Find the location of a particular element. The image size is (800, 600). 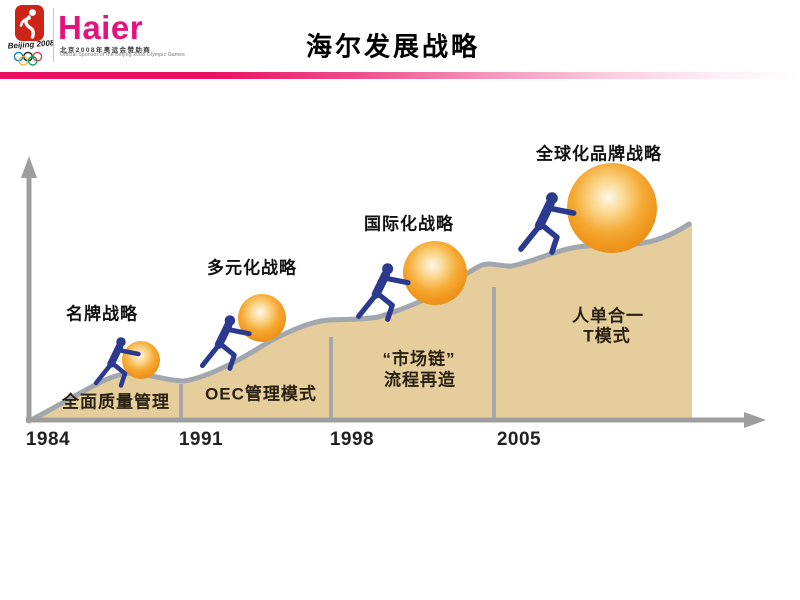

management-label-1: 全面质量管理 is located at coordinates (116, 402).